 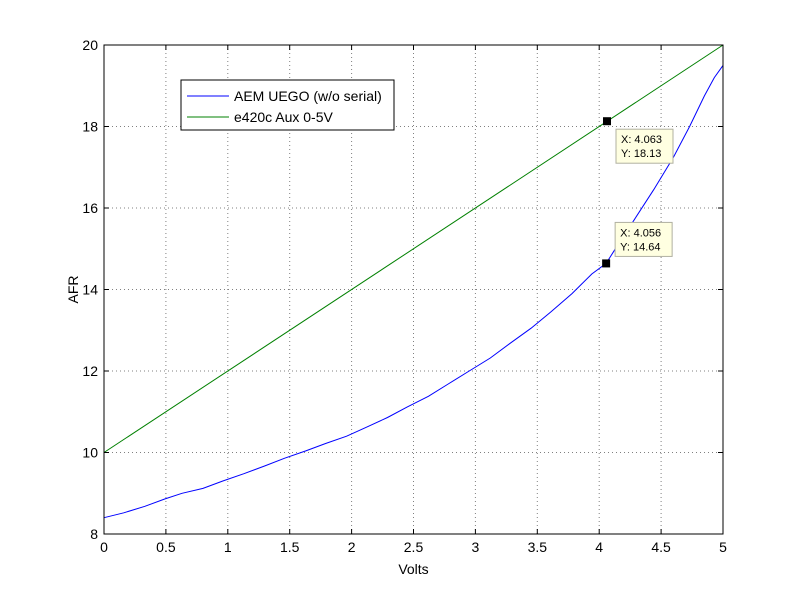 What do you see at coordinates (90, 453) in the screenshot?
I see `y-tick-label: 10` at bounding box center [90, 453].